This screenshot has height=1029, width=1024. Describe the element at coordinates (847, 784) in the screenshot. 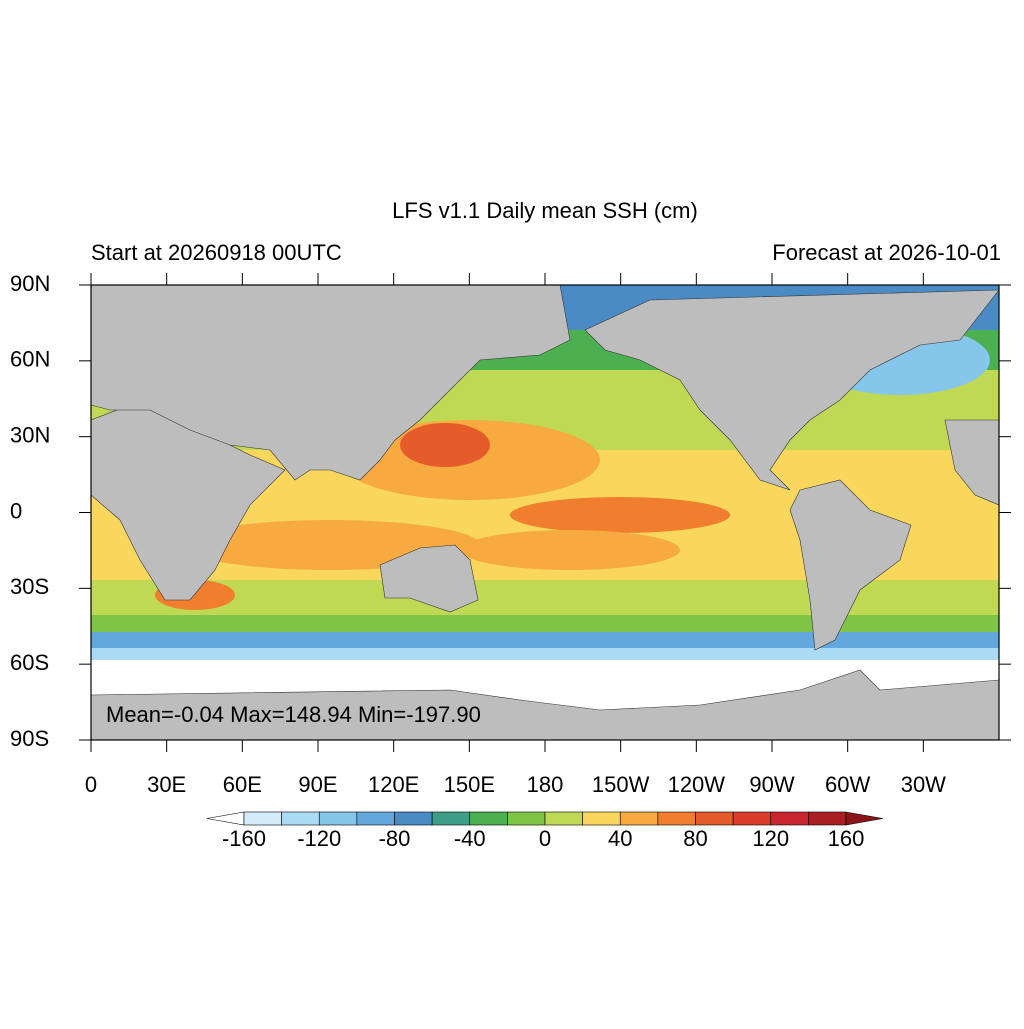

I see `x-tick-label: 60W` at that location.